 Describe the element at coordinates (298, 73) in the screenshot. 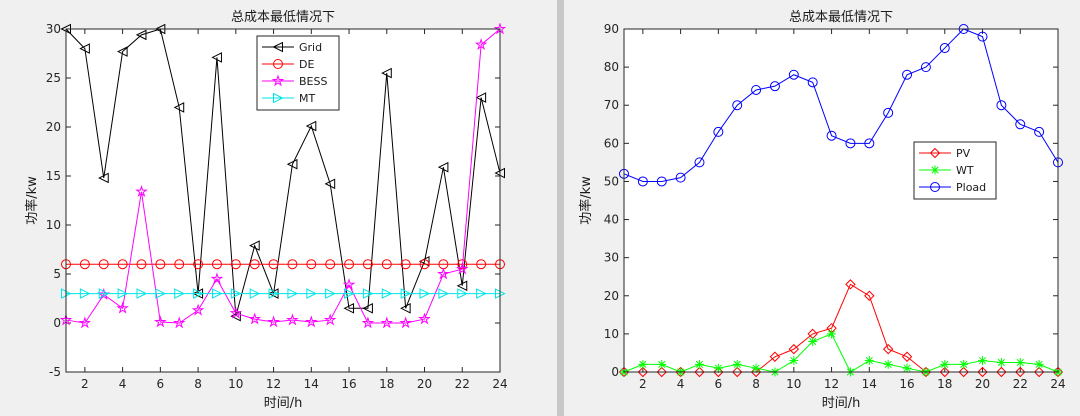

I see `legend: Grid DE BESS MT` at that location.